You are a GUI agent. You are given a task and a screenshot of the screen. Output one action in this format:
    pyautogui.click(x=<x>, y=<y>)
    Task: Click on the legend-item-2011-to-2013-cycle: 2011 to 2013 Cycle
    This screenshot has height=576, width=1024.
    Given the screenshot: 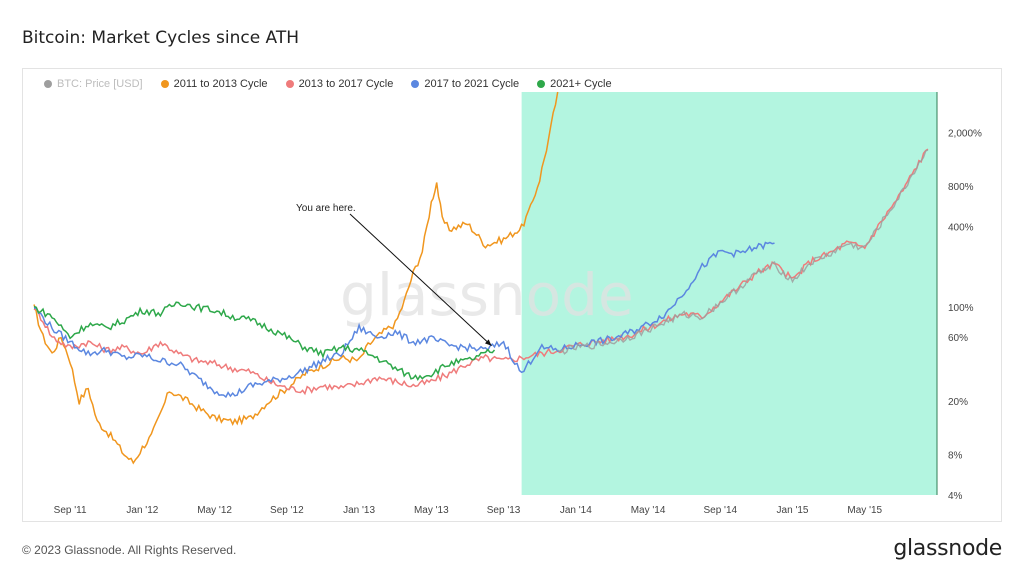 What is the action you would take?
    pyautogui.click(x=214, y=84)
    